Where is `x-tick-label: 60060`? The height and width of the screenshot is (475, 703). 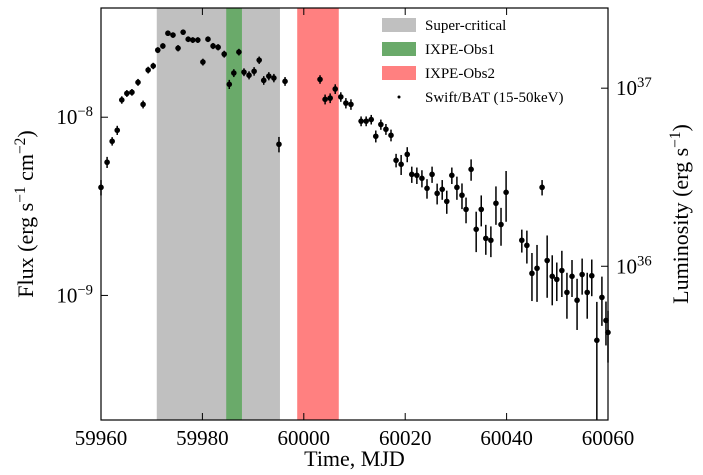 x-tick-label: 60060 is located at coordinates (608, 438).